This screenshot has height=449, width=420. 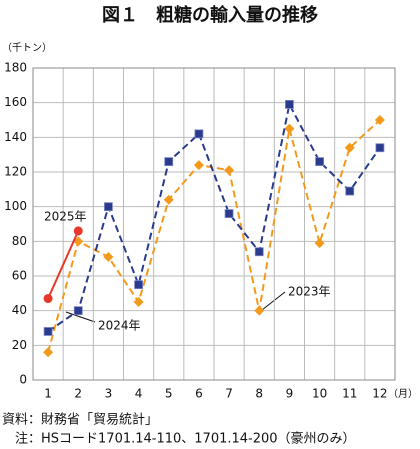 What do you see at coordinates (309, 292) in the screenshot?
I see `series-label: 2023年` at bounding box center [309, 292].